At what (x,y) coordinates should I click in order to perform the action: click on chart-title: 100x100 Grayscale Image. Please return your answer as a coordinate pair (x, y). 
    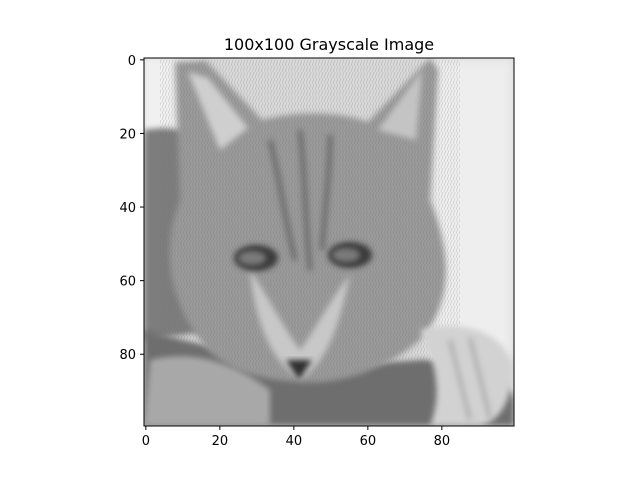
    Looking at the image, I should click on (329, 44).